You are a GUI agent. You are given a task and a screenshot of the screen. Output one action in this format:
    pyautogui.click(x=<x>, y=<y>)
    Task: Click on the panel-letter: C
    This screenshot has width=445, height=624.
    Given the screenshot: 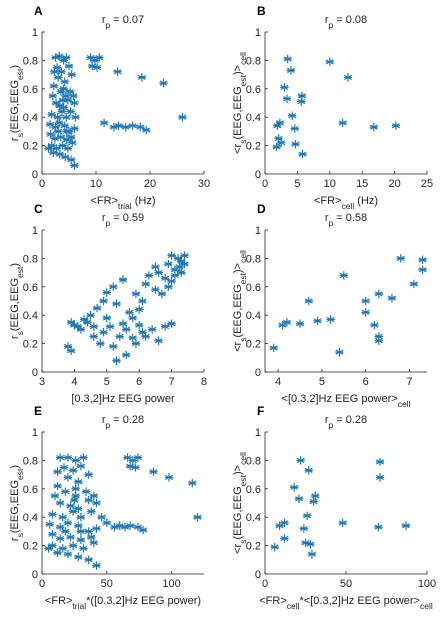 What is the action you would take?
    pyautogui.click(x=38, y=209)
    